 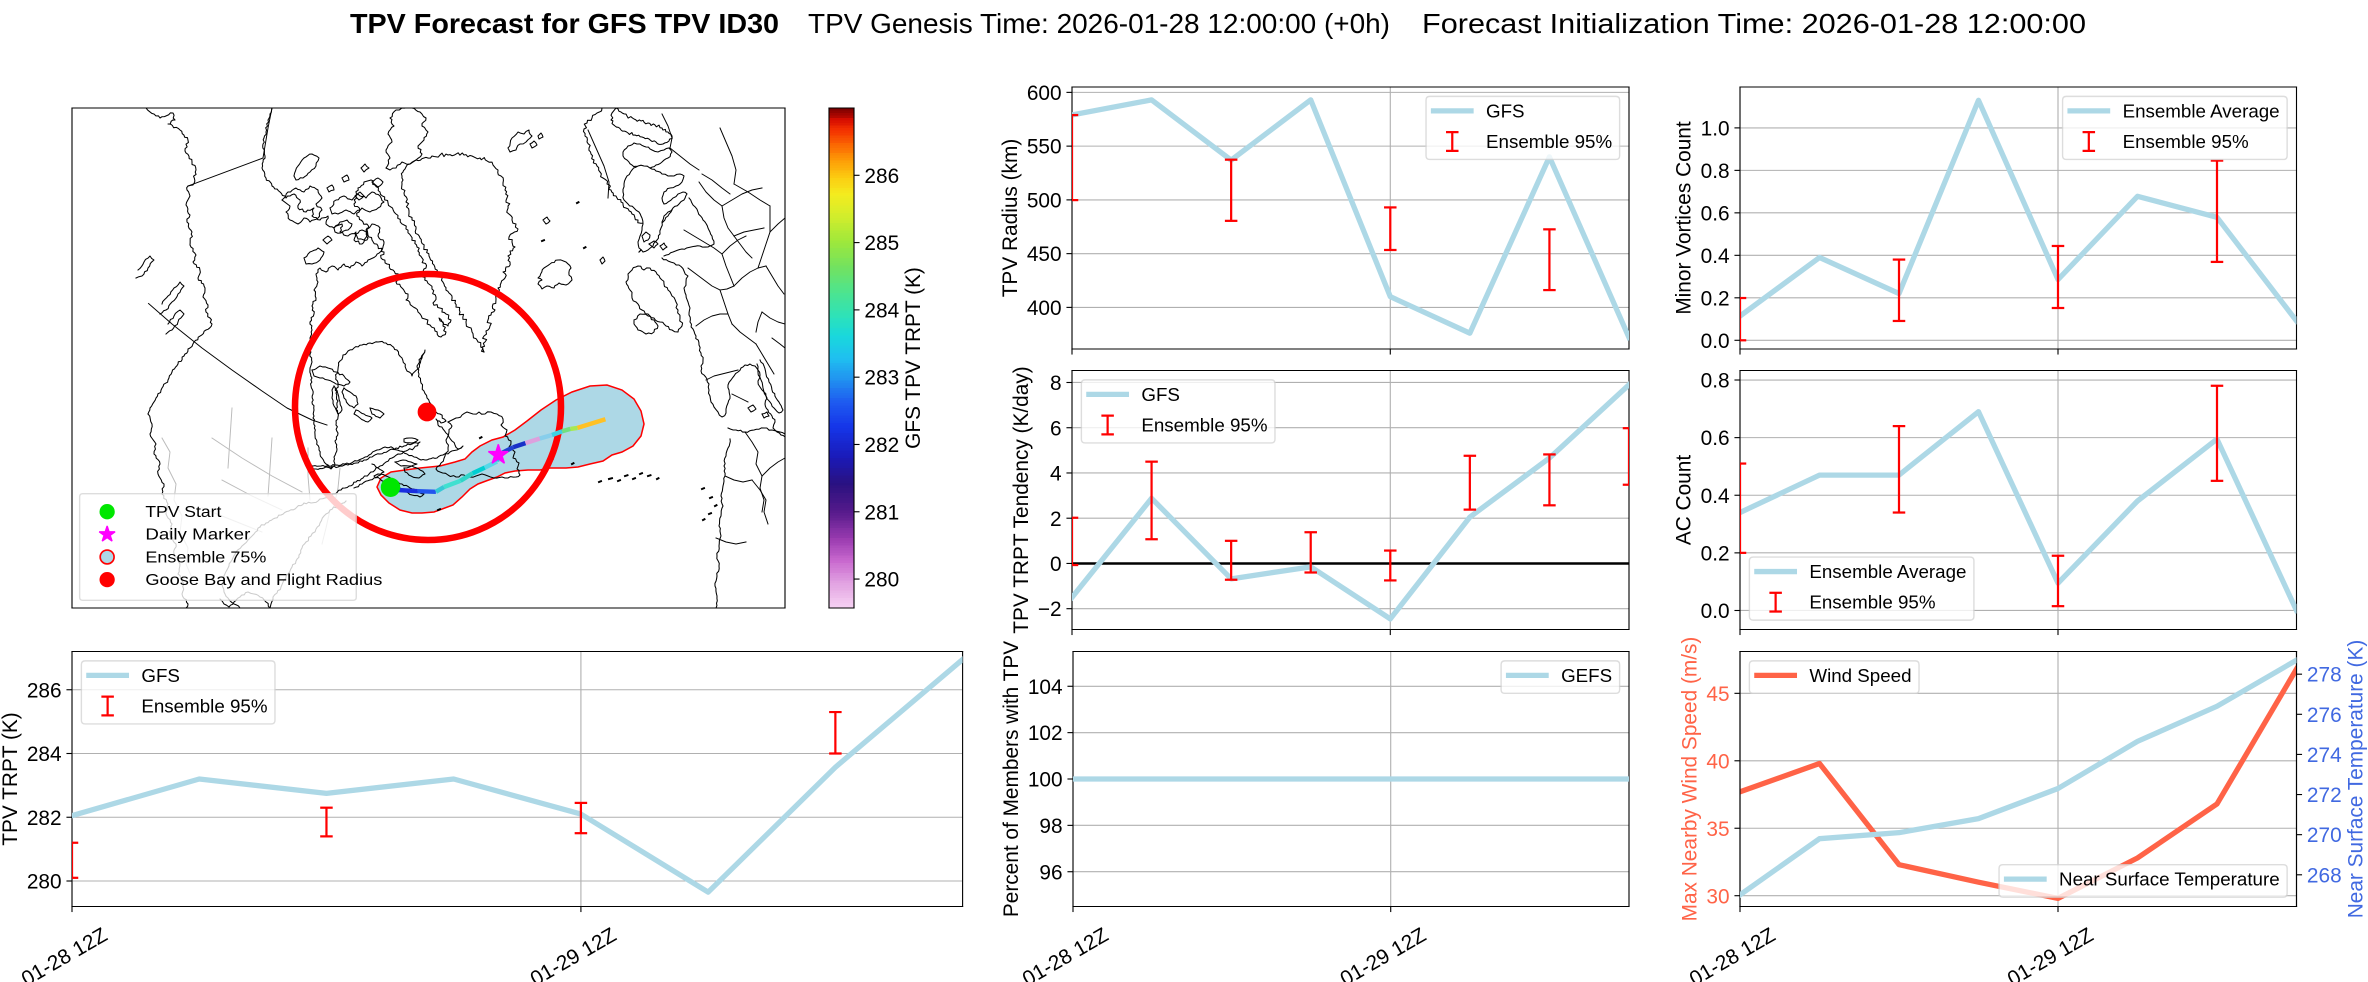 I want to click on svg-text: 274, so click(x=2324, y=755).